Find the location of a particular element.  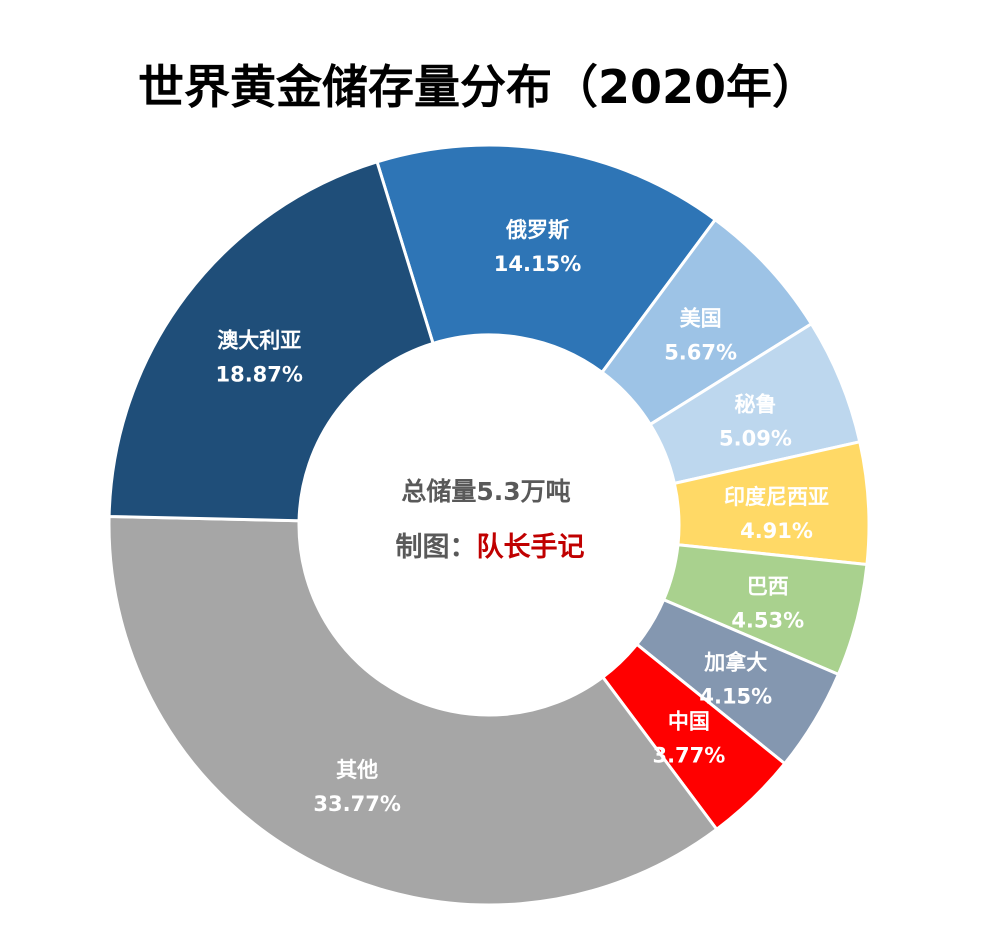

center-credit-name: 队长手记 is located at coordinates (531, 547).